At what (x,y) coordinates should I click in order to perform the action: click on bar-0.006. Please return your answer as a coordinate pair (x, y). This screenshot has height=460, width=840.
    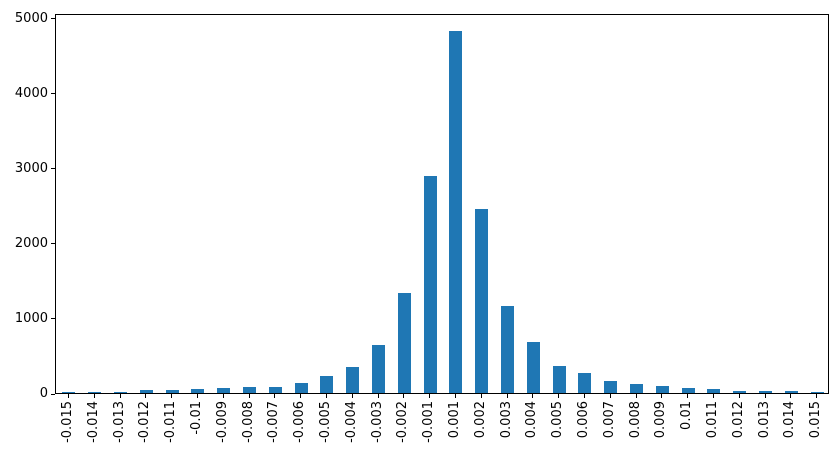
    Looking at the image, I should click on (585, 383).